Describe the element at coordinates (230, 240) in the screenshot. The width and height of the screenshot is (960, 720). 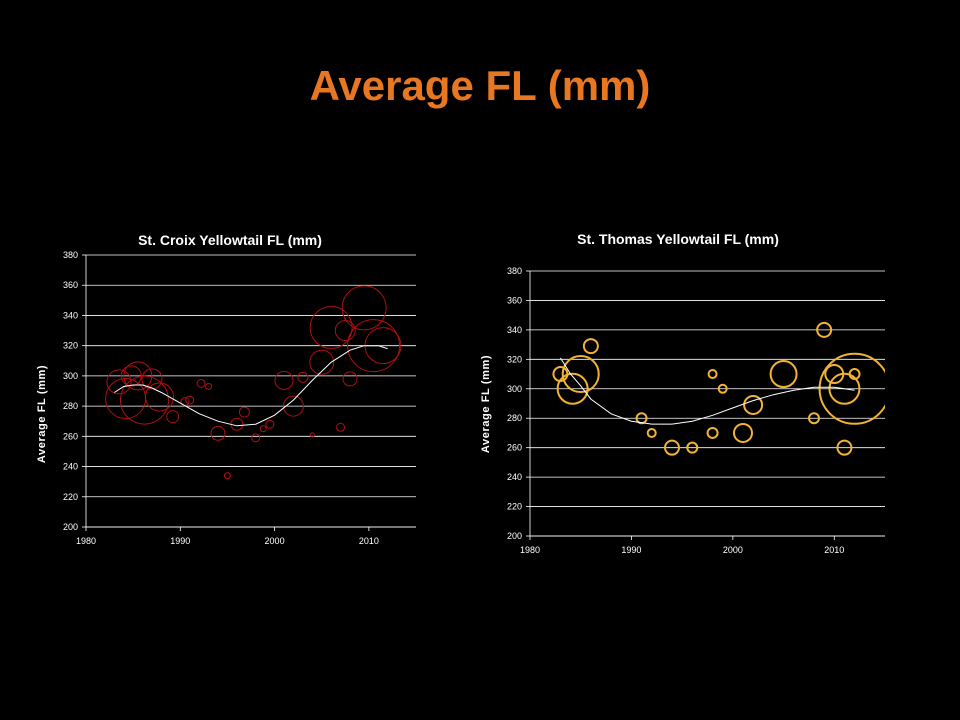
I see `chart-title: St. Croix Yellowtail FL (mm)` at that location.